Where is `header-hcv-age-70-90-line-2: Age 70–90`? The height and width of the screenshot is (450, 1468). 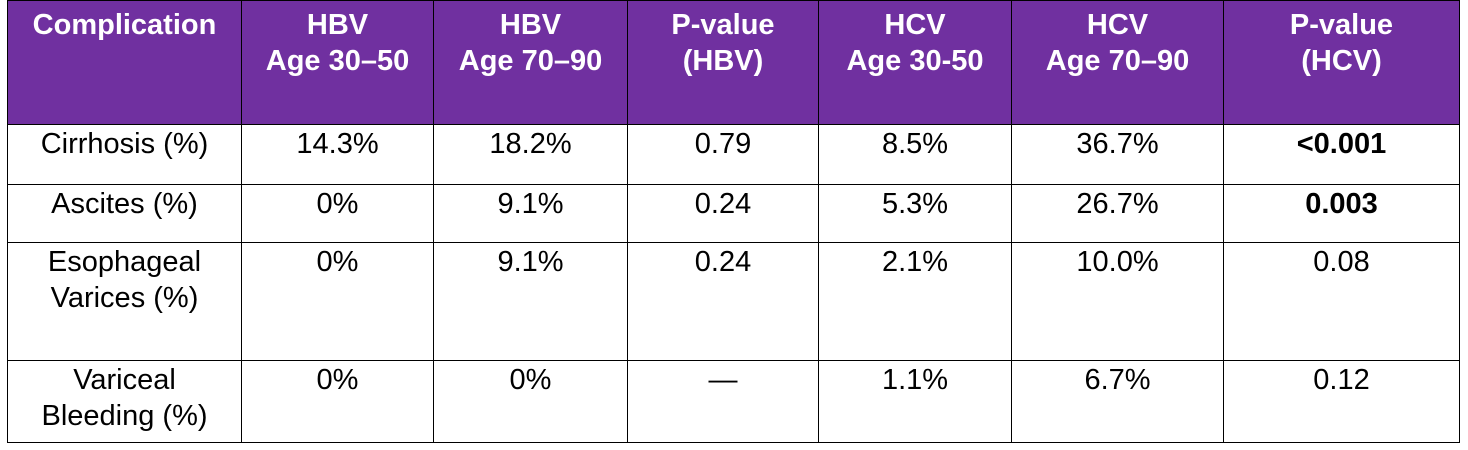
header-hcv-age-70-90-line-2: Age 70–90 is located at coordinates (1117, 61).